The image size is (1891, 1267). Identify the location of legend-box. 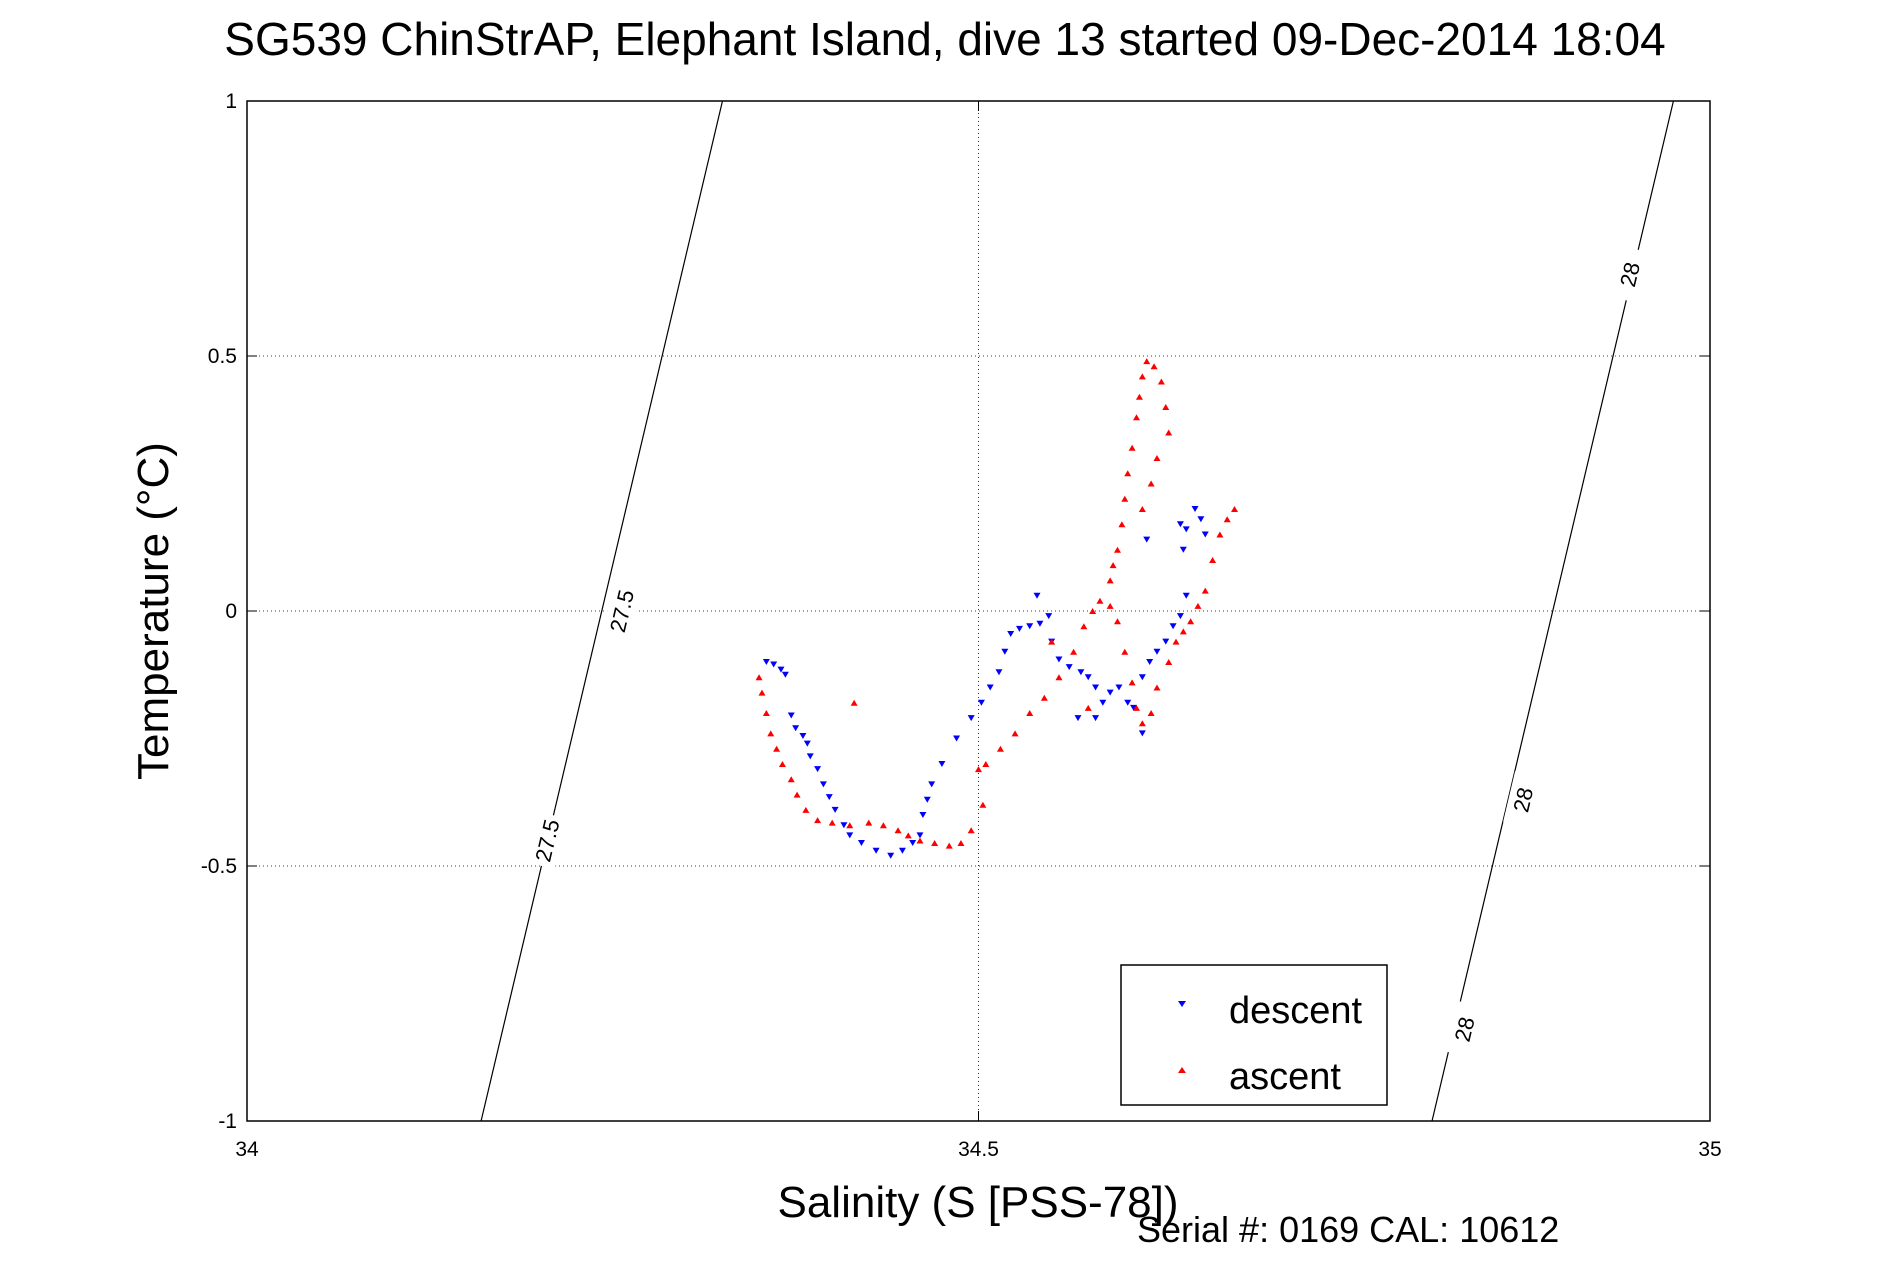
(1254, 1035).